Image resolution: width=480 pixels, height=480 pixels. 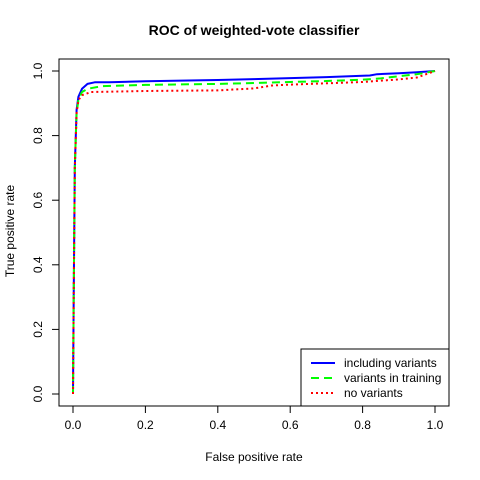 I want to click on legend-label: no variants, so click(x=373, y=393).